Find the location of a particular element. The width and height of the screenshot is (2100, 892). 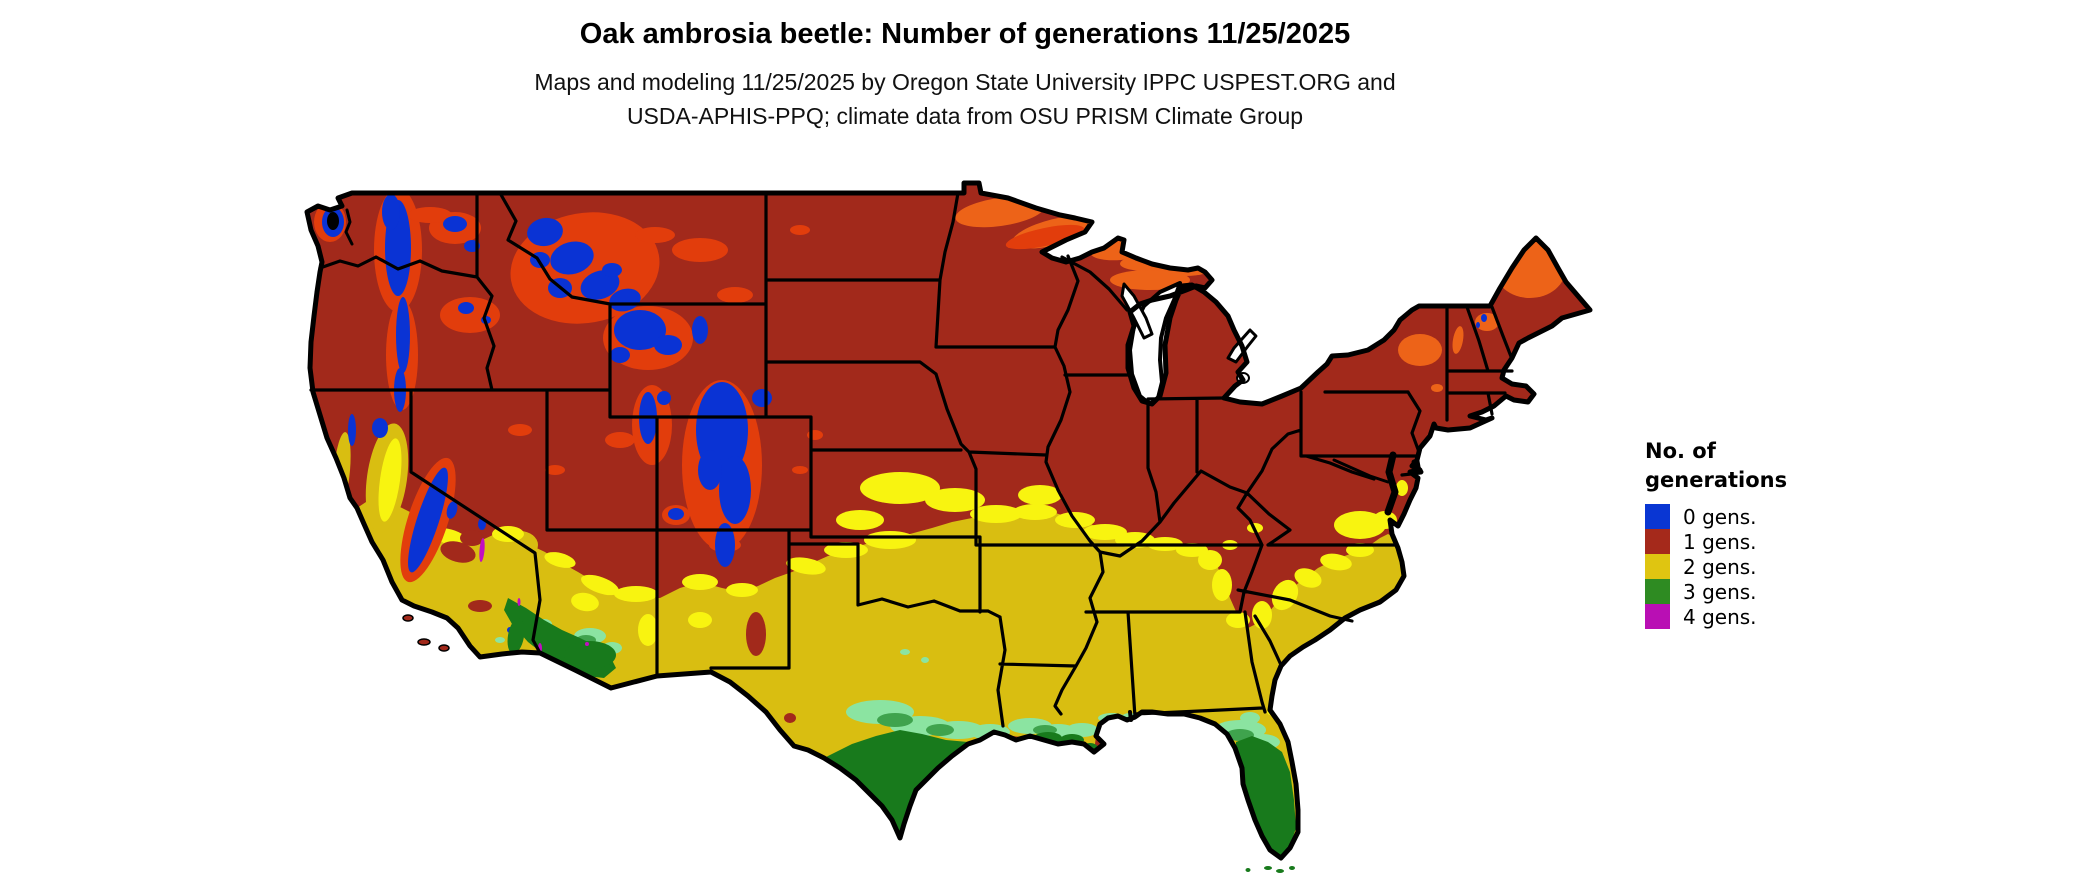

mobile-bay is located at coordinates (1130, 716).